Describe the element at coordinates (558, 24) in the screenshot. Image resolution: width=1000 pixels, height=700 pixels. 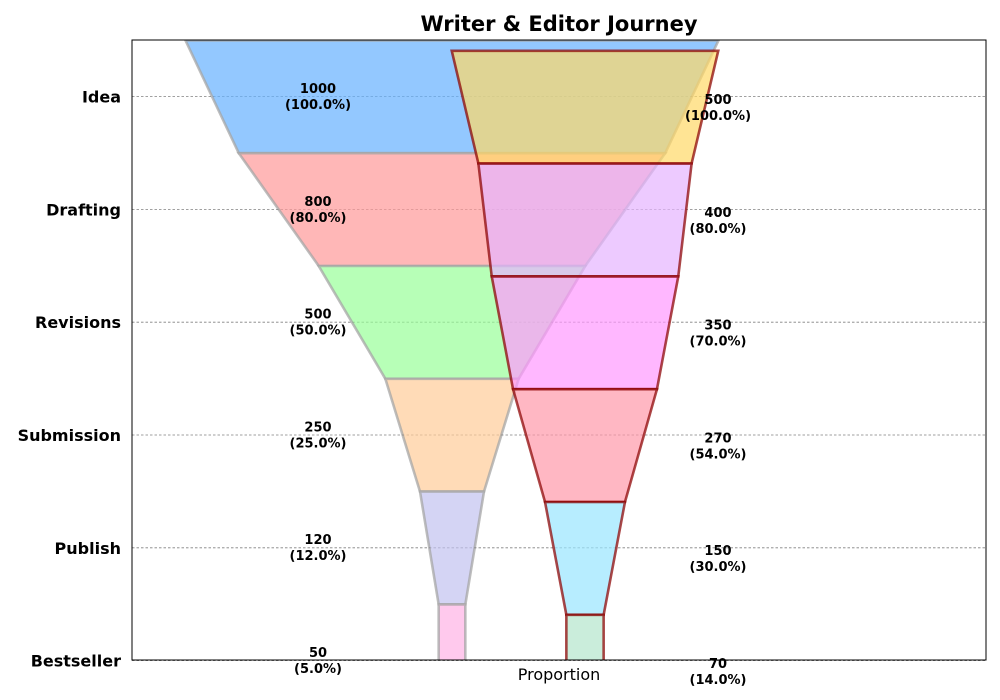
I see `chart-title: Writer & Editor Journey` at that location.